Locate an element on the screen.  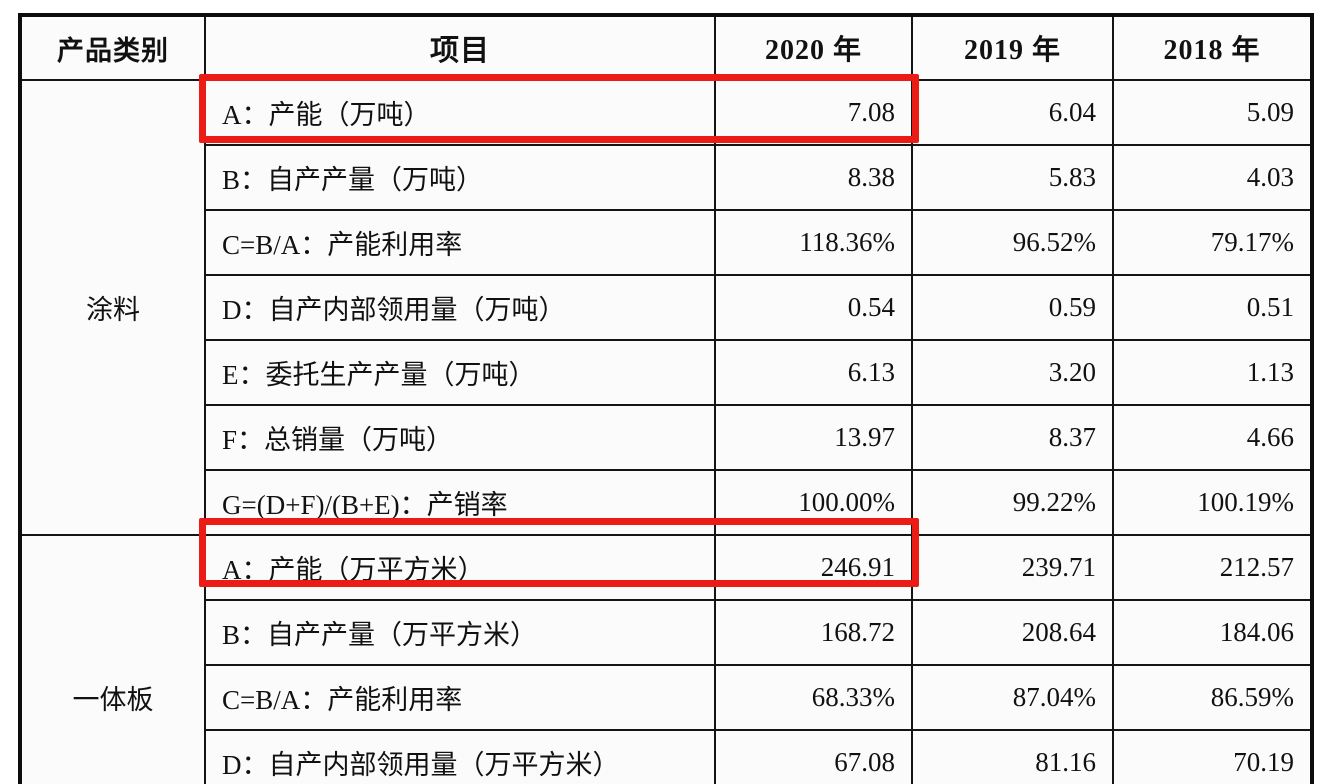
item-cell: F：总销量（万吨） is located at coordinates (460, 437).